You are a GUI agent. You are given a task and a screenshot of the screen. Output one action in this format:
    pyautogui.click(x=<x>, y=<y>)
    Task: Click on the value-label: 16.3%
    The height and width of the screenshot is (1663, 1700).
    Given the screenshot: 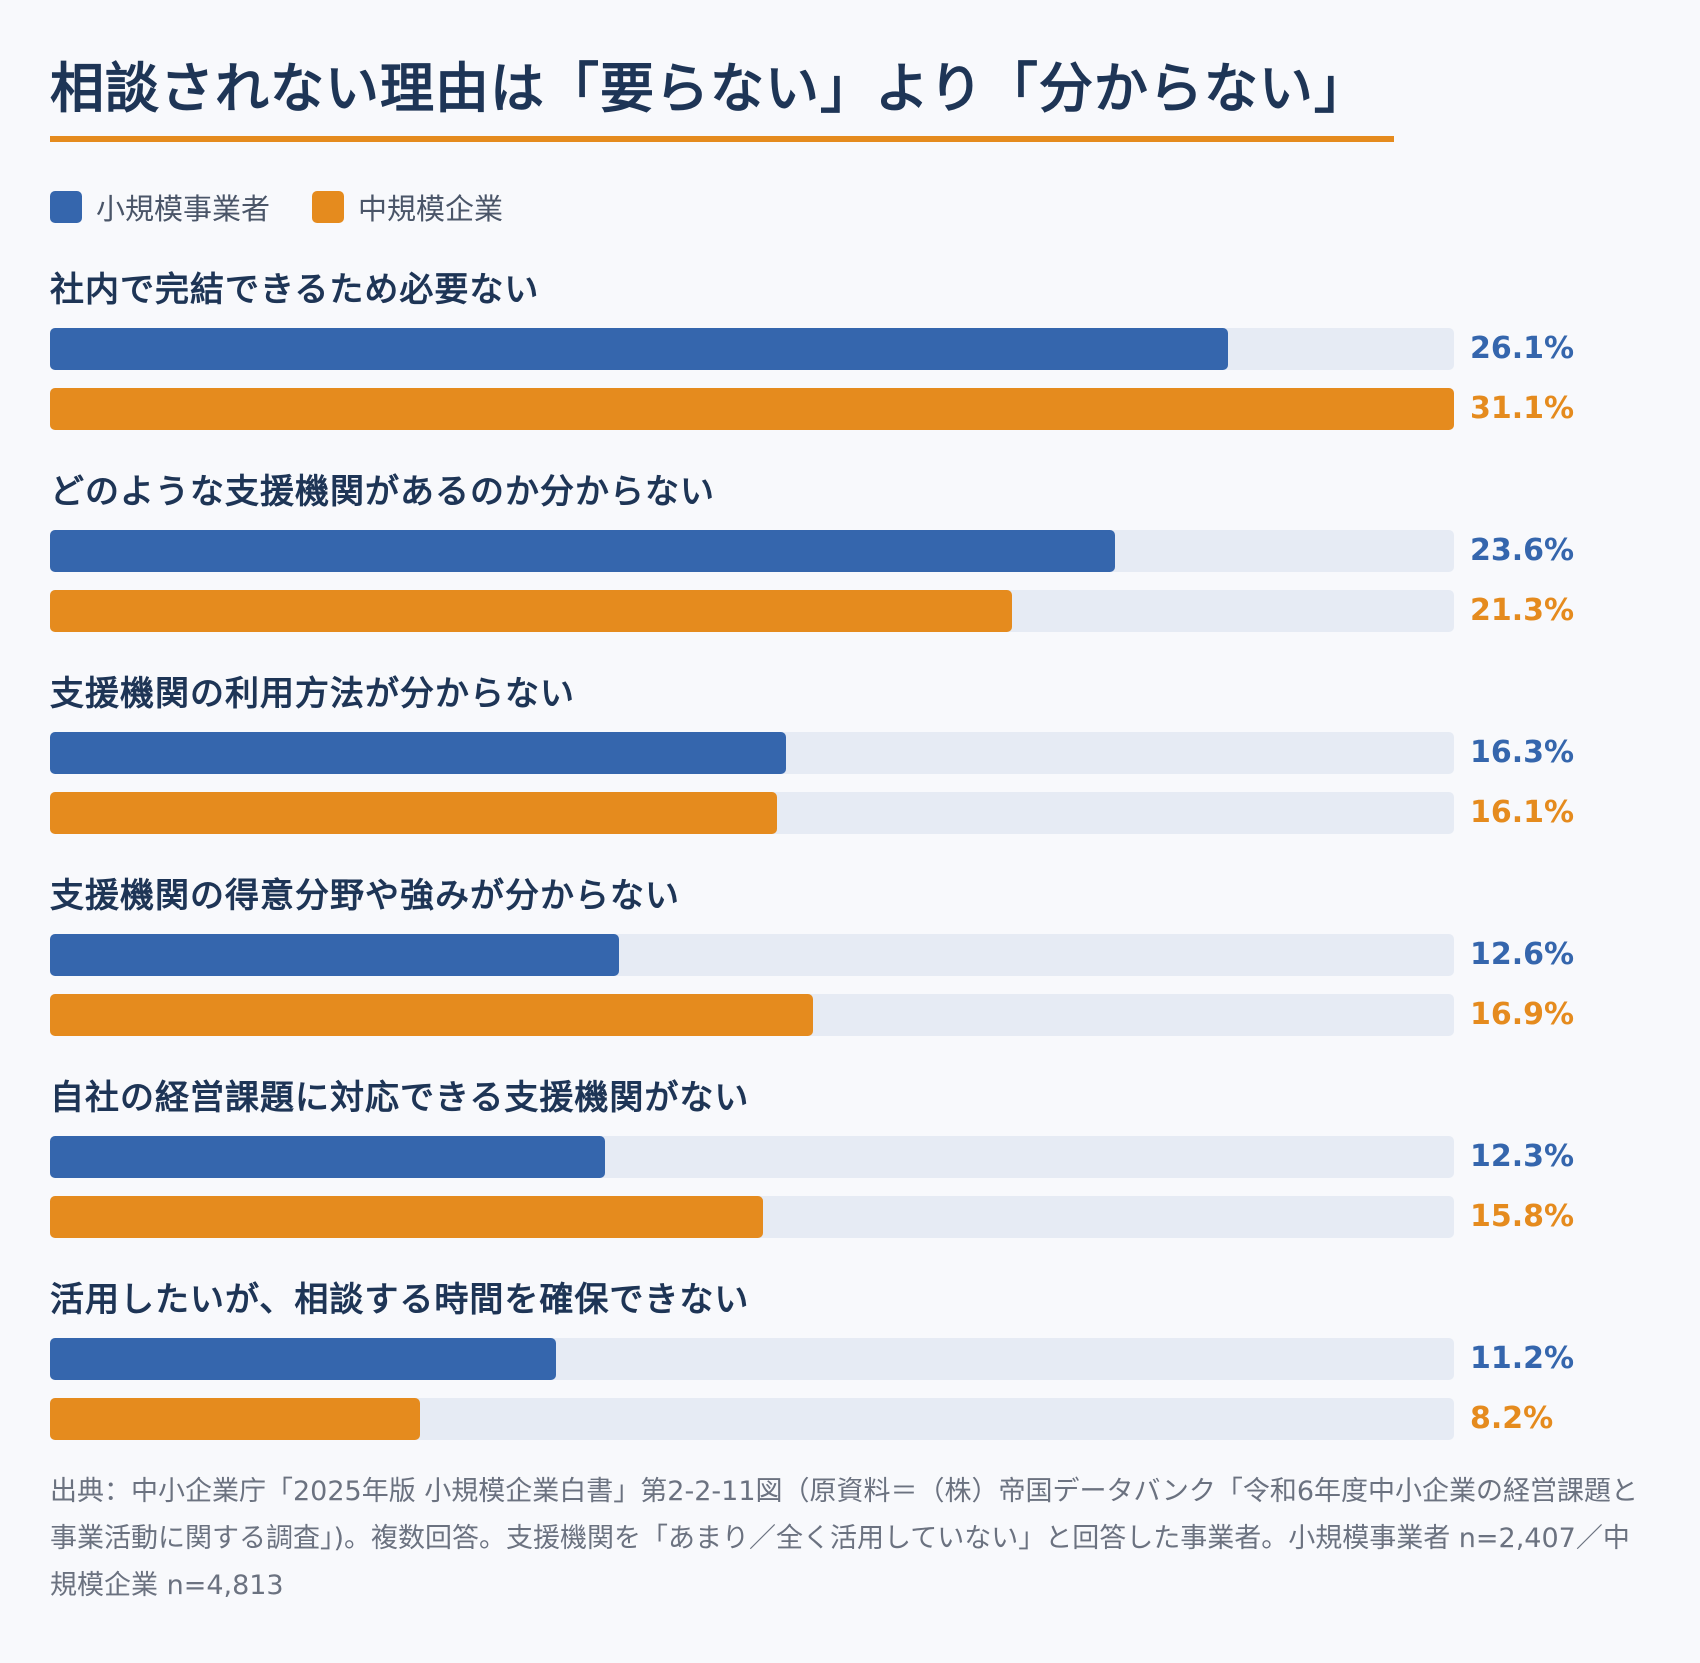 What is the action you would take?
    pyautogui.click(x=1522, y=752)
    